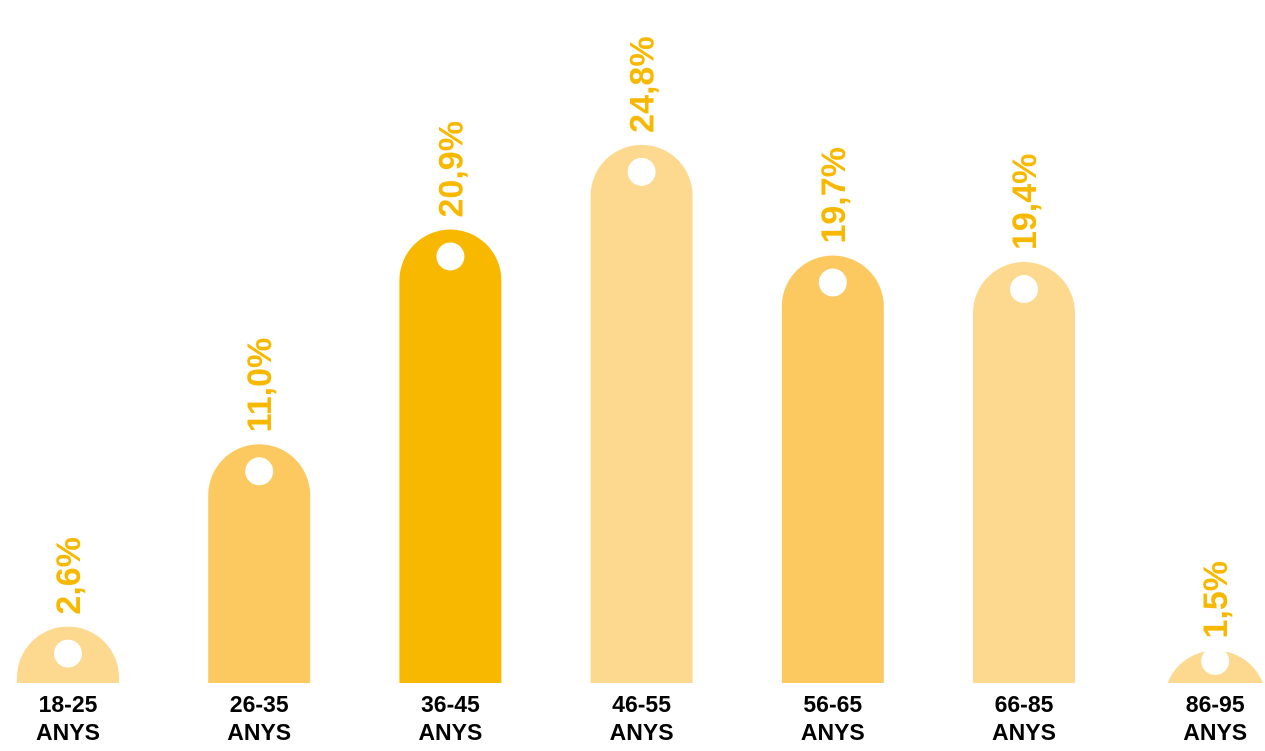  I want to click on value-label-6: 1,5%, so click(1216, 600).